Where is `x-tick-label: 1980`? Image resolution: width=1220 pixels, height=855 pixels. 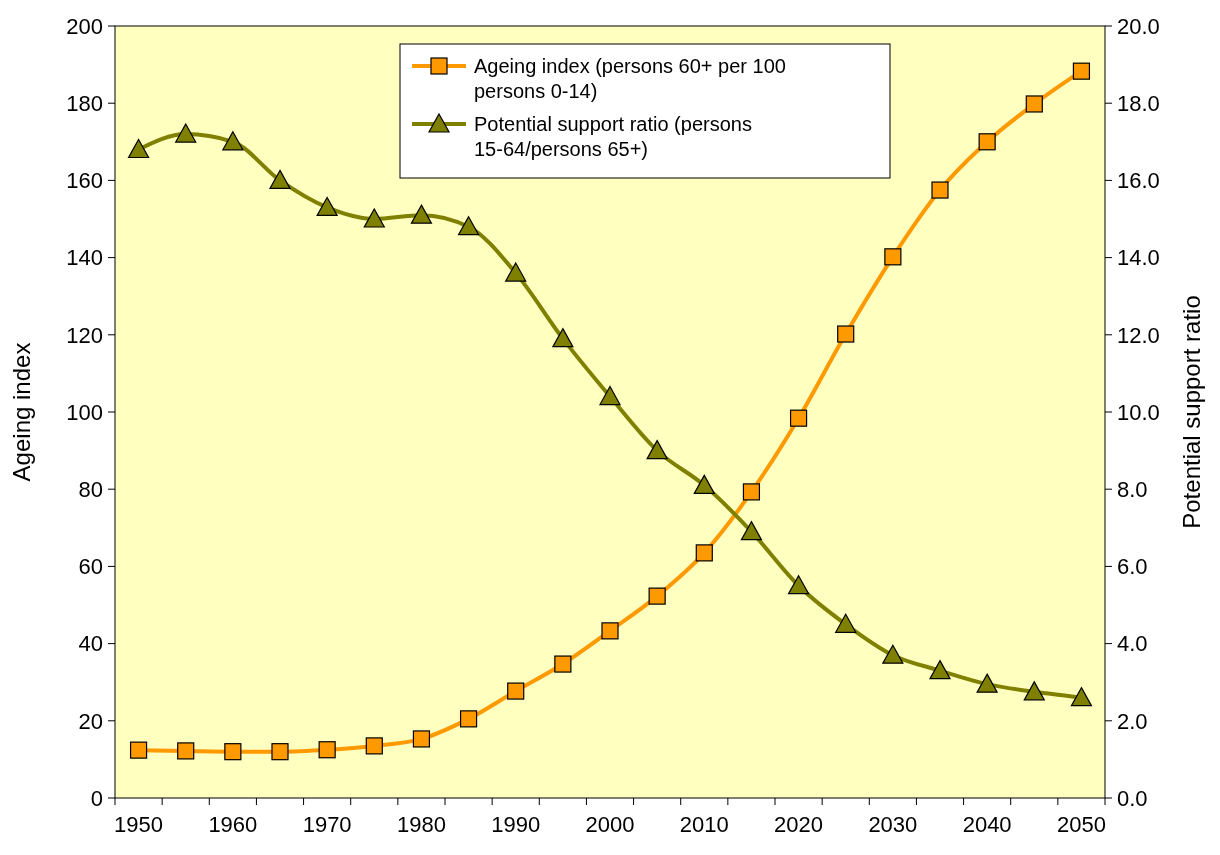 x-tick-label: 1980 is located at coordinates (421, 824).